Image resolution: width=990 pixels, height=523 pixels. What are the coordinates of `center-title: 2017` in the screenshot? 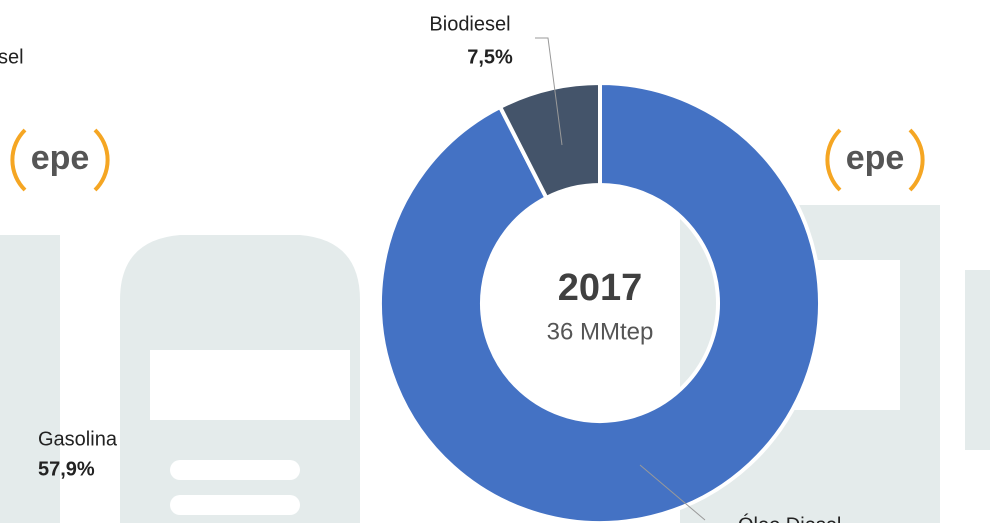 It's located at (600, 288).